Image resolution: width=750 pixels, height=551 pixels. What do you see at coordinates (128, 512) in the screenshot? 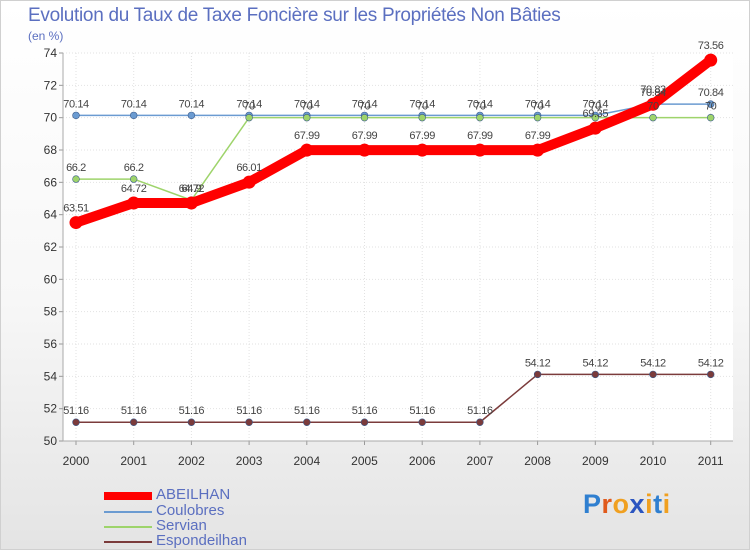
I see `legend-swatch-coulobres` at bounding box center [128, 512].